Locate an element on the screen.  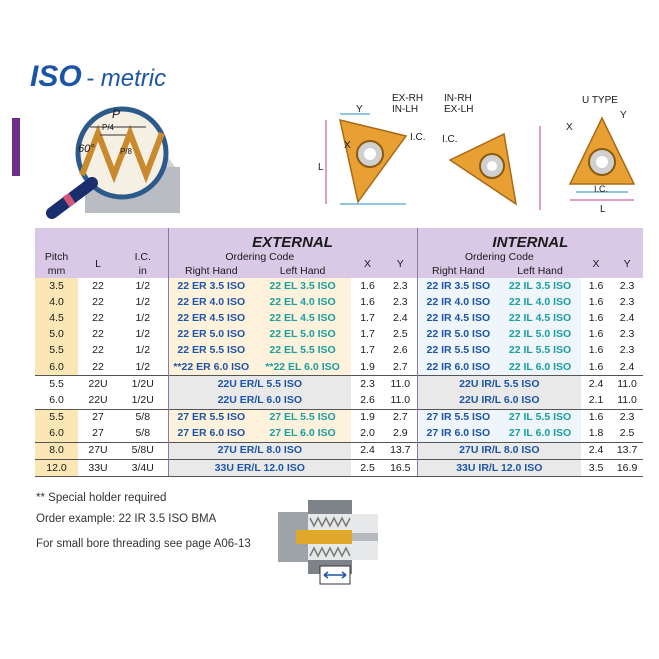
u-type-caption: U TYPE is located at coordinates (600, 100).